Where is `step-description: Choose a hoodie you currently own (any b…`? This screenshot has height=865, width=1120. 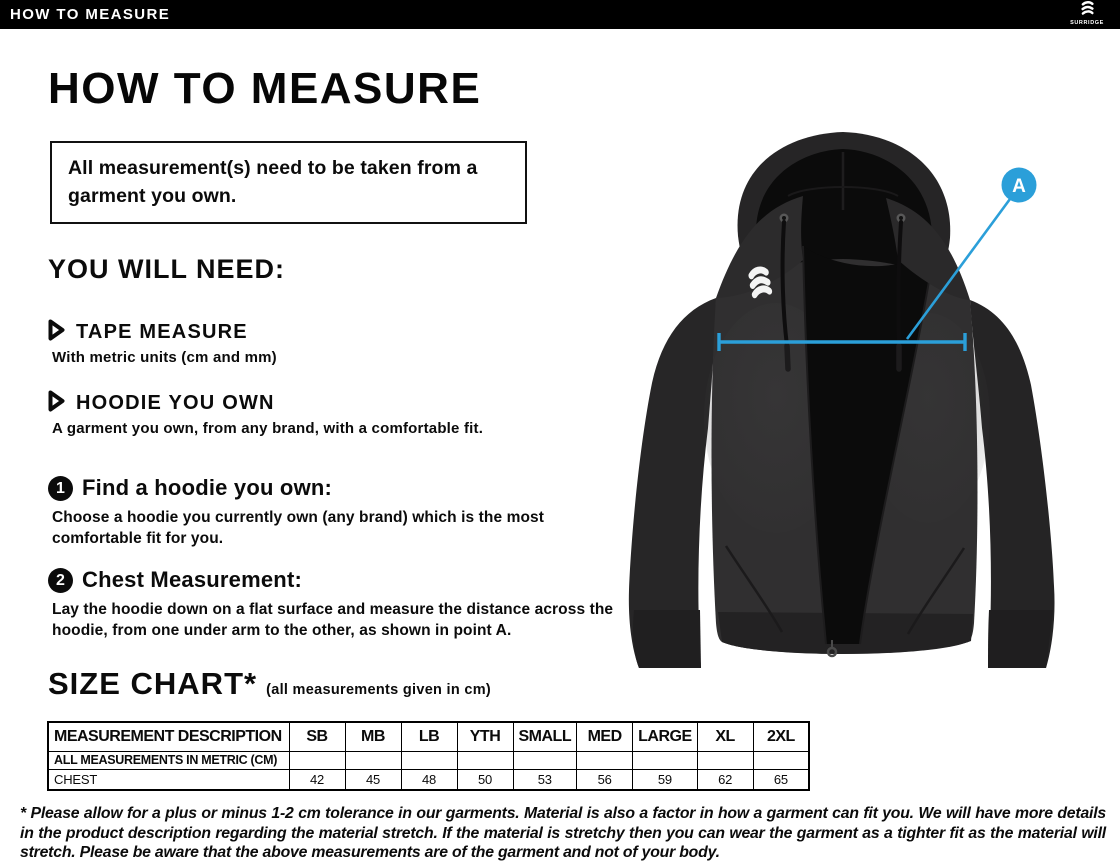 step-description: Choose a hoodie you currently own (any b… is located at coordinates (298, 528).